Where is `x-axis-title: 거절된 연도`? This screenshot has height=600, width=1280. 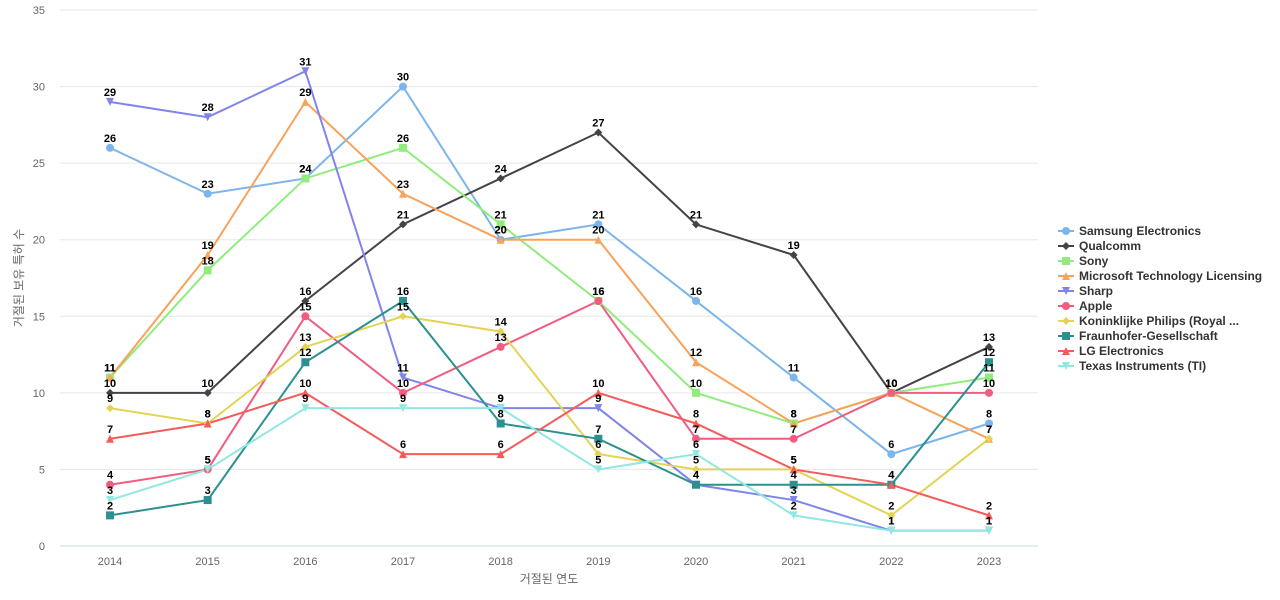
x-axis-title: 거절된 연도 is located at coordinates (549, 579).